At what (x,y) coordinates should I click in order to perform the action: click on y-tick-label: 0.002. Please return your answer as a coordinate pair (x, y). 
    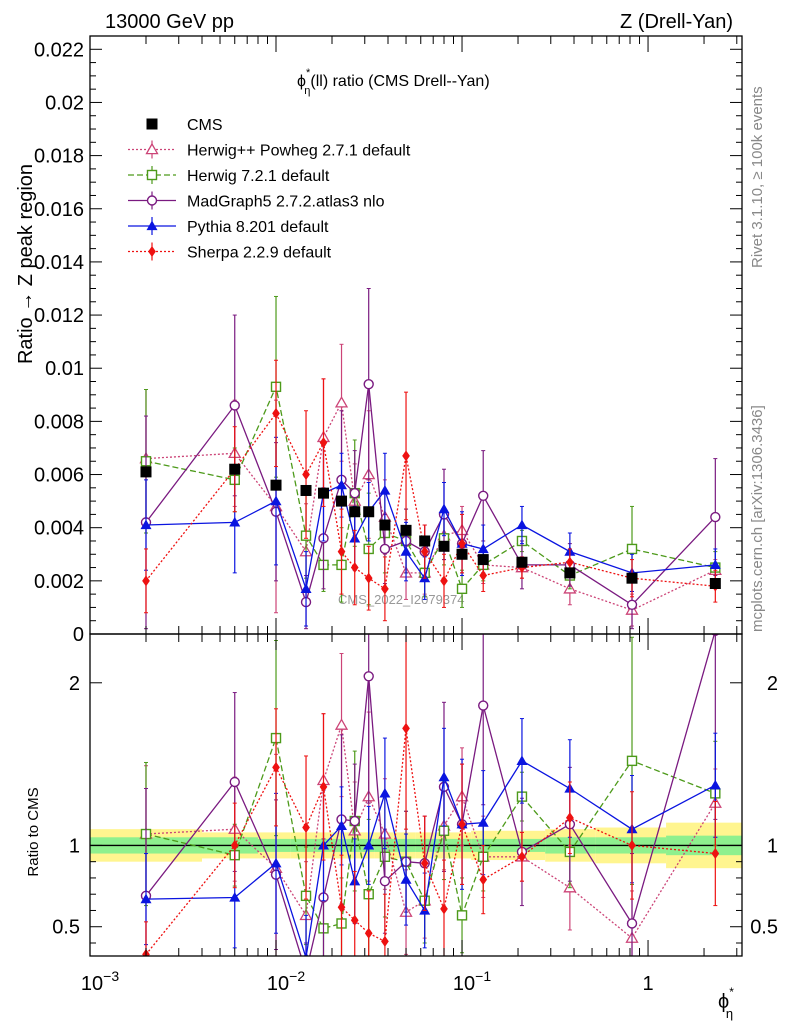
    Looking at the image, I should click on (59, 582).